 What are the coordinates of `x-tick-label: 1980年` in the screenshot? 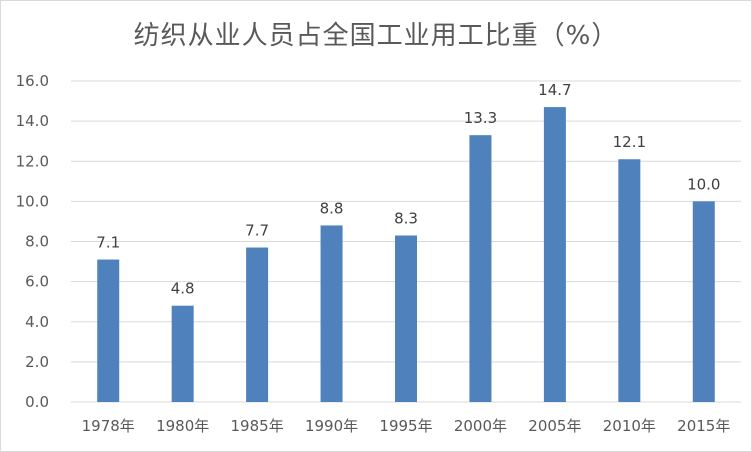 It's located at (182, 426).